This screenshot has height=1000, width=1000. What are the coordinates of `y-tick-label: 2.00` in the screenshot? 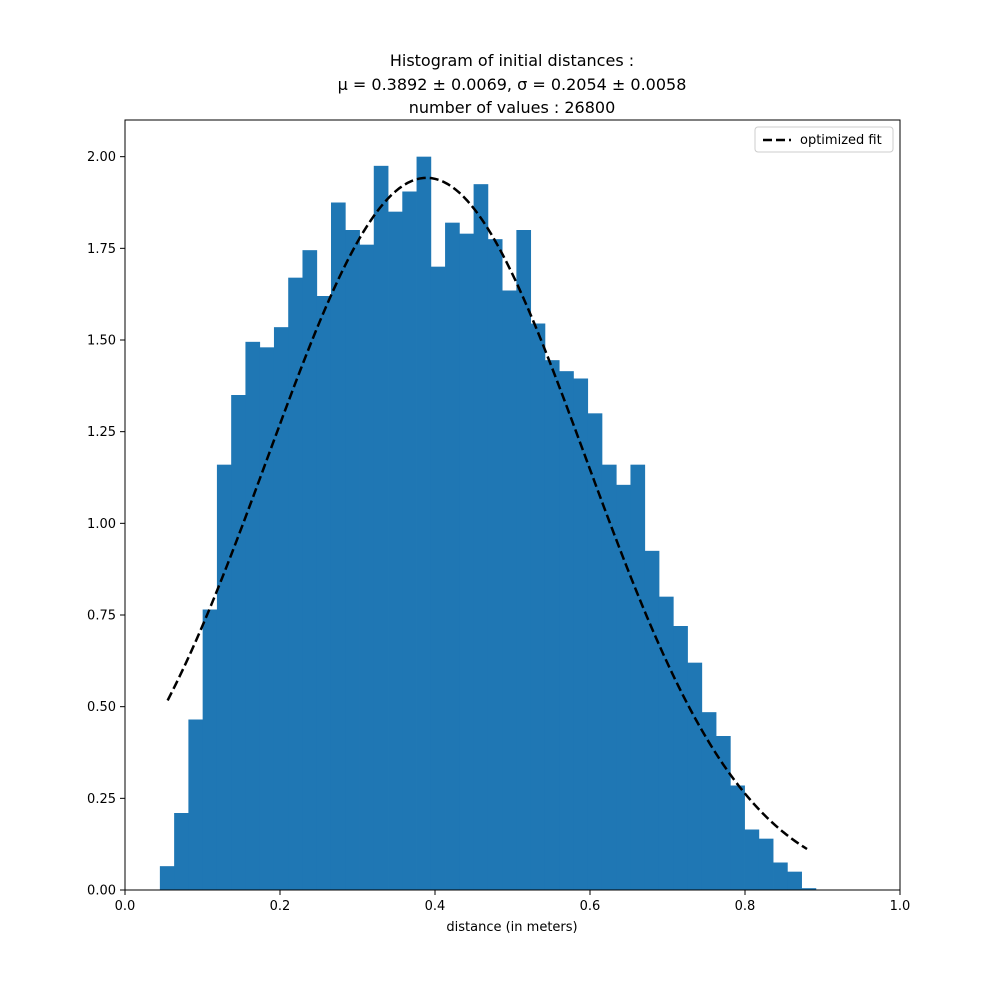 It's located at (101, 157).